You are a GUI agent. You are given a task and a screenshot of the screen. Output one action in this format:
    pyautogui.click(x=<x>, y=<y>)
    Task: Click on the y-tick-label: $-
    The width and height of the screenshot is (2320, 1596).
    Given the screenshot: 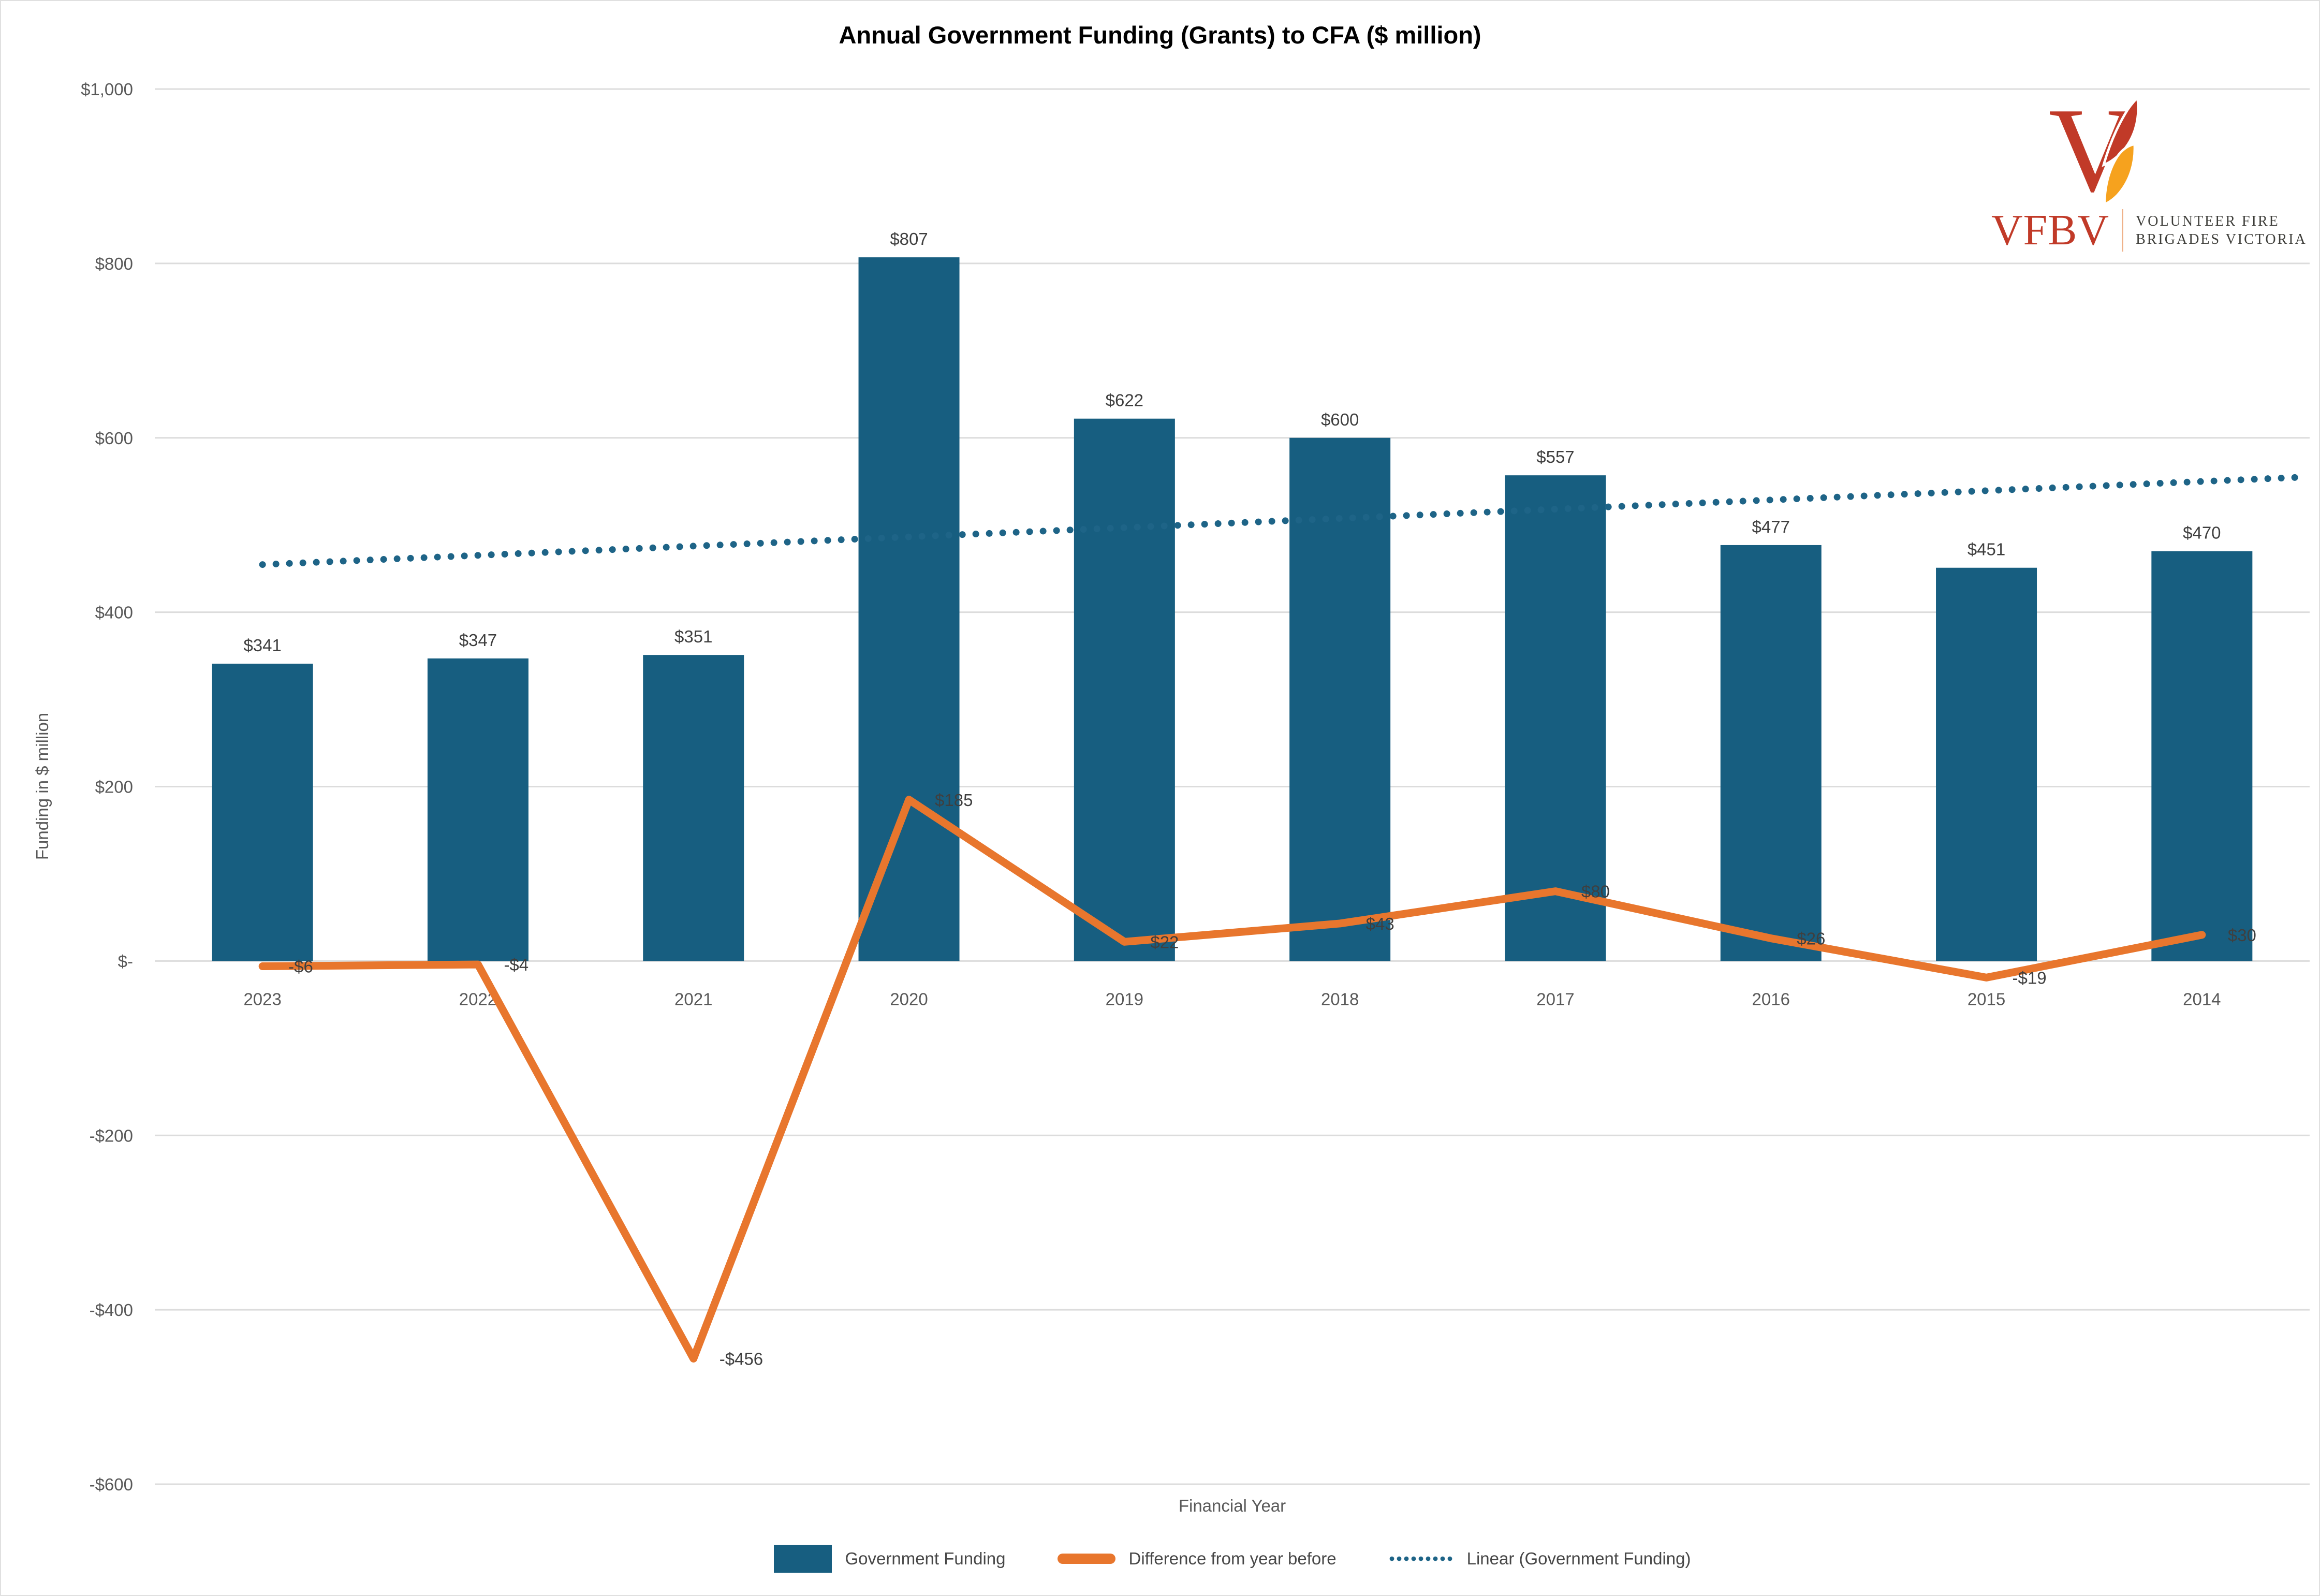 What is the action you would take?
    pyautogui.click(x=126, y=961)
    